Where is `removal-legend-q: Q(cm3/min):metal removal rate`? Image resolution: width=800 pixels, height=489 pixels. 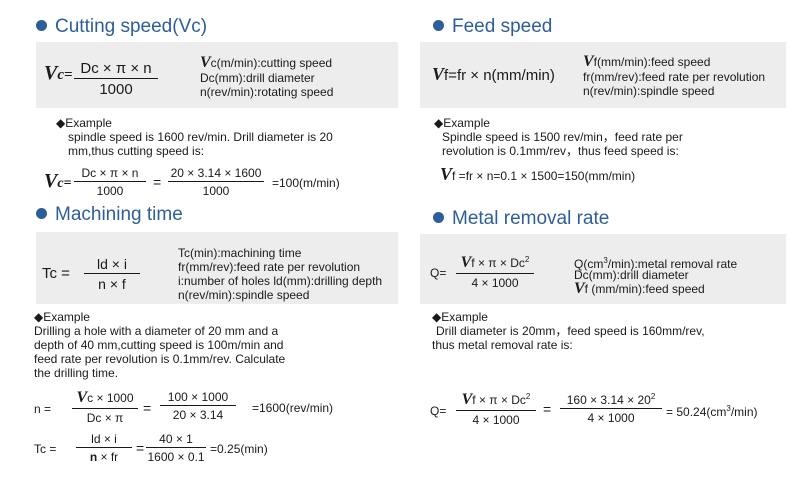 removal-legend-q: Q(cm3/min):metal removal rate is located at coordinates (656, 263).